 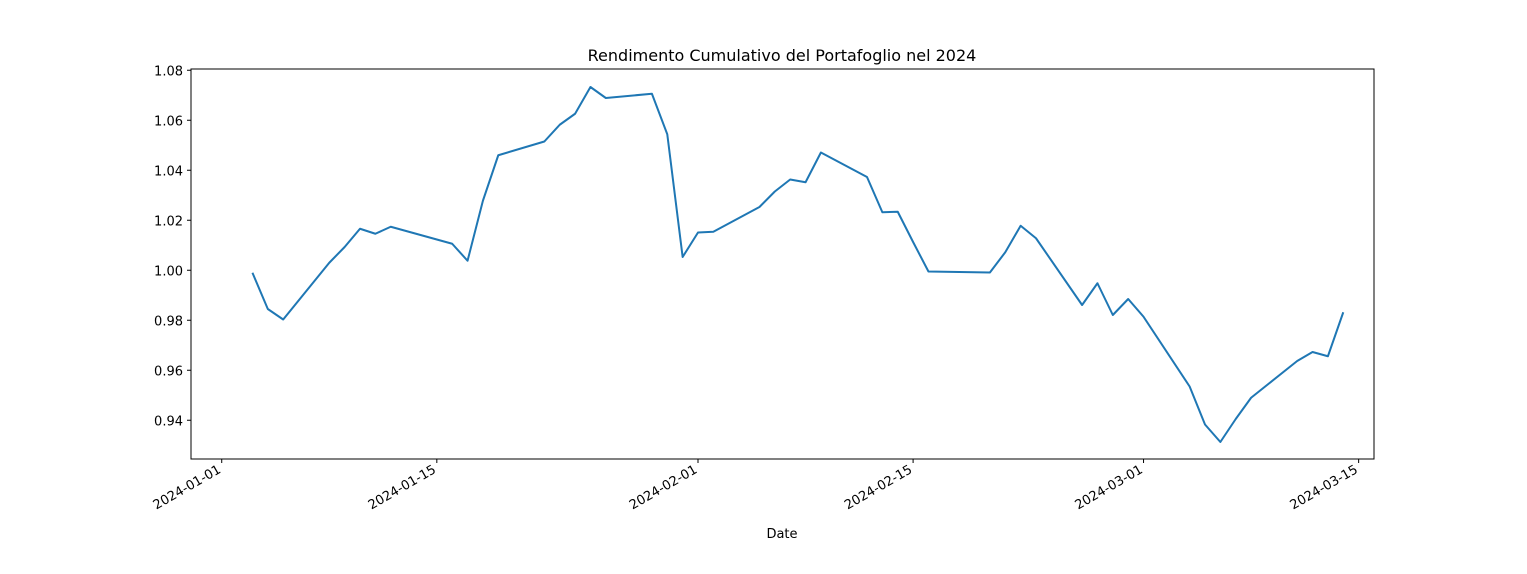 What do you see at coordinates (168, 421) in the screenshot?
I see `y-tick-label: 0.94` at bounding box center [168, 421].